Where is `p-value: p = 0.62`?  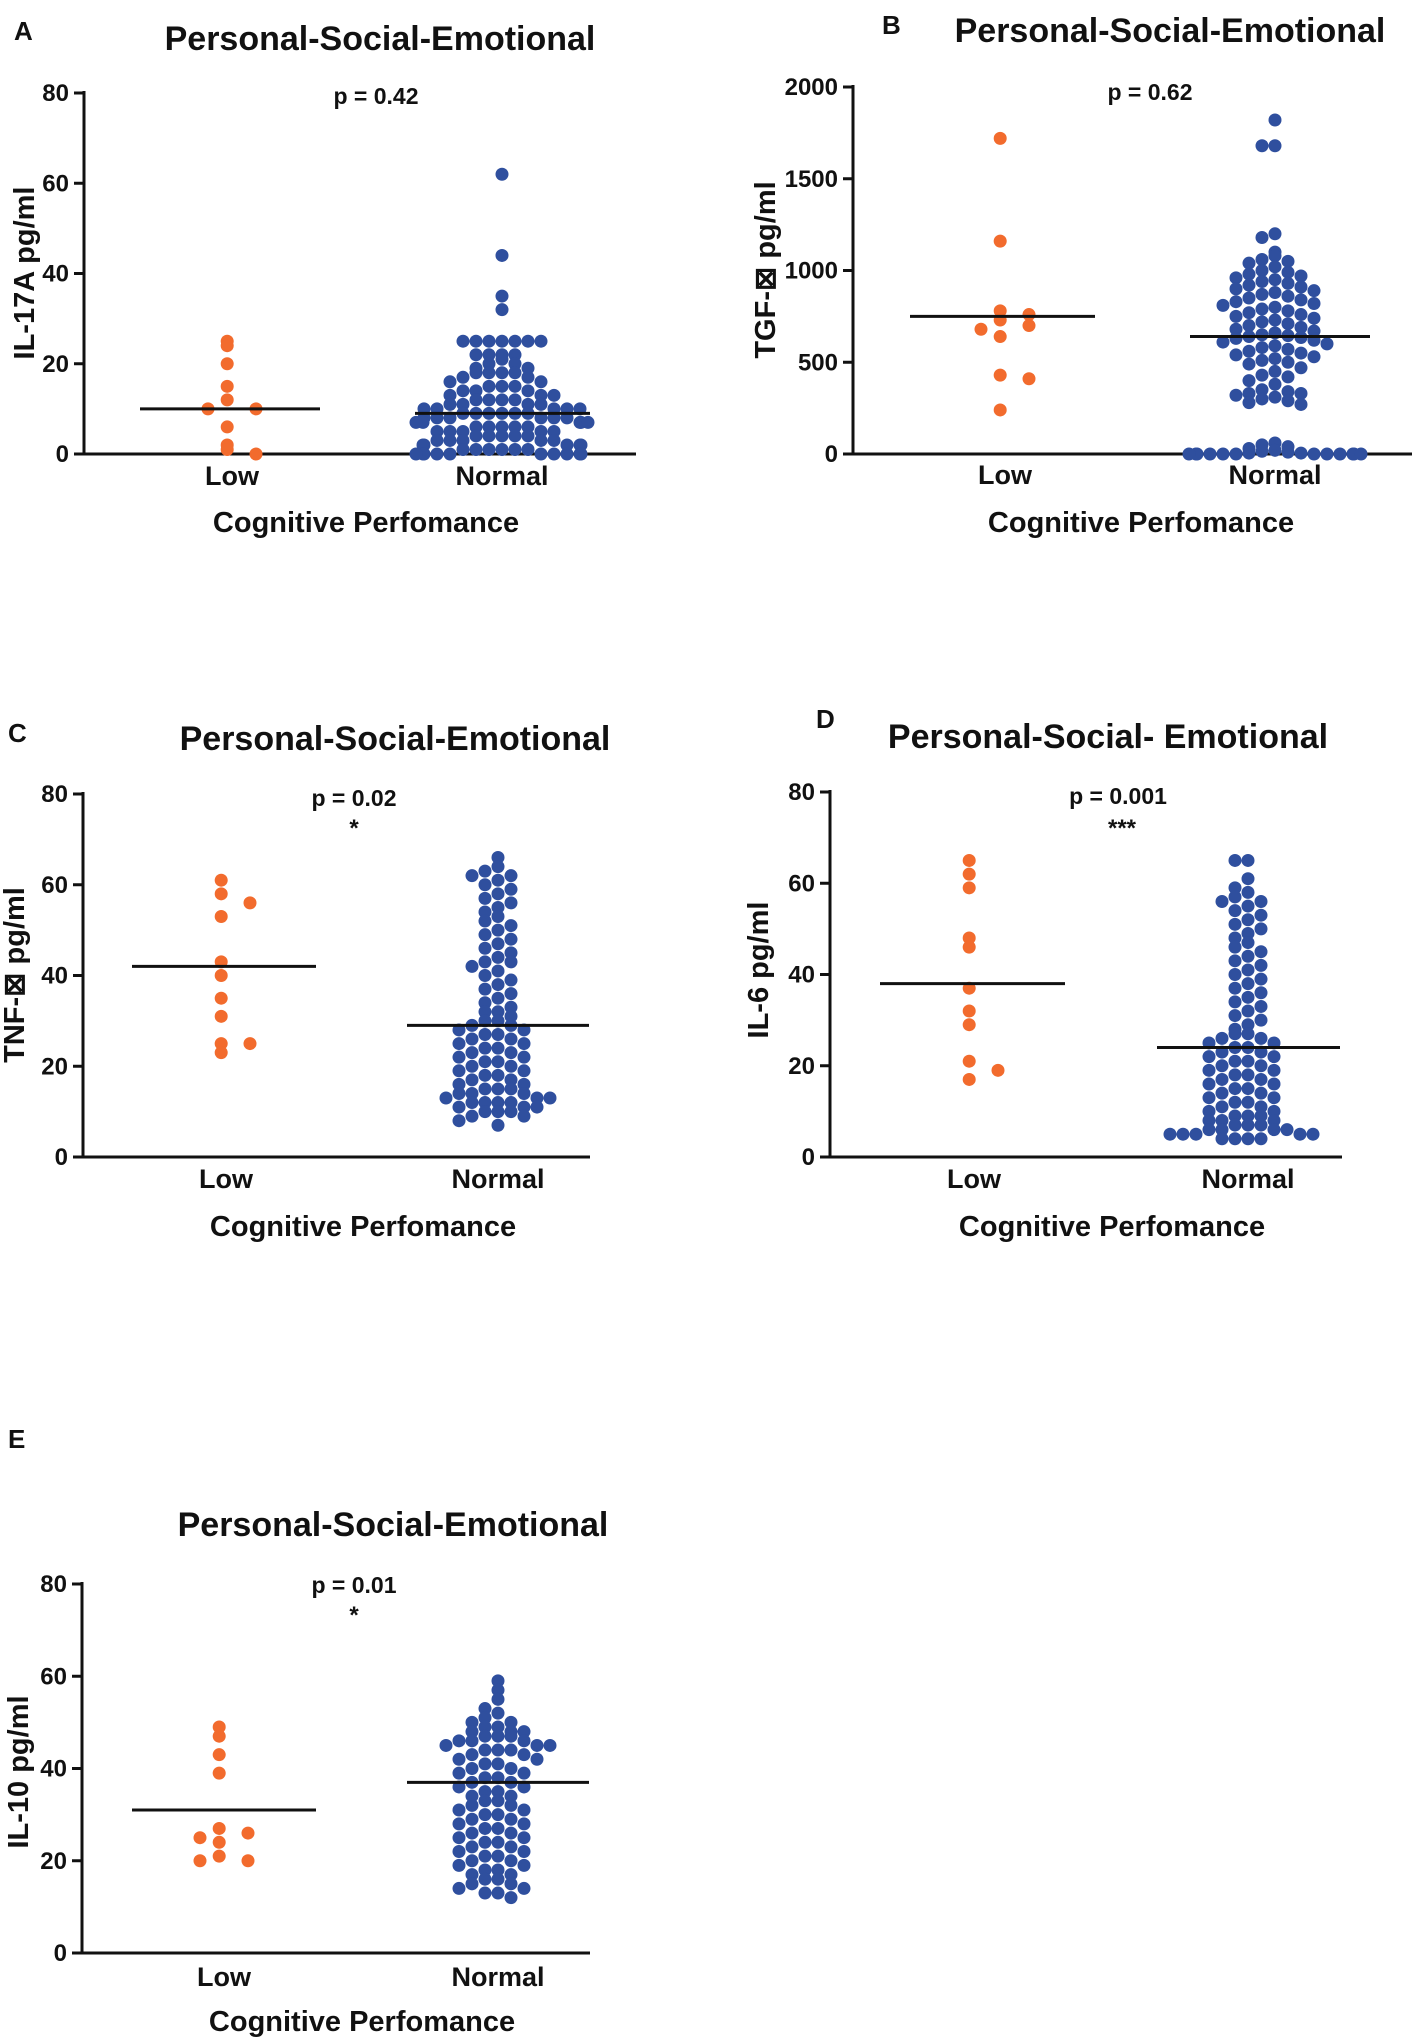
p-value: p = 0.62 is located at coordinates (1149, 92).